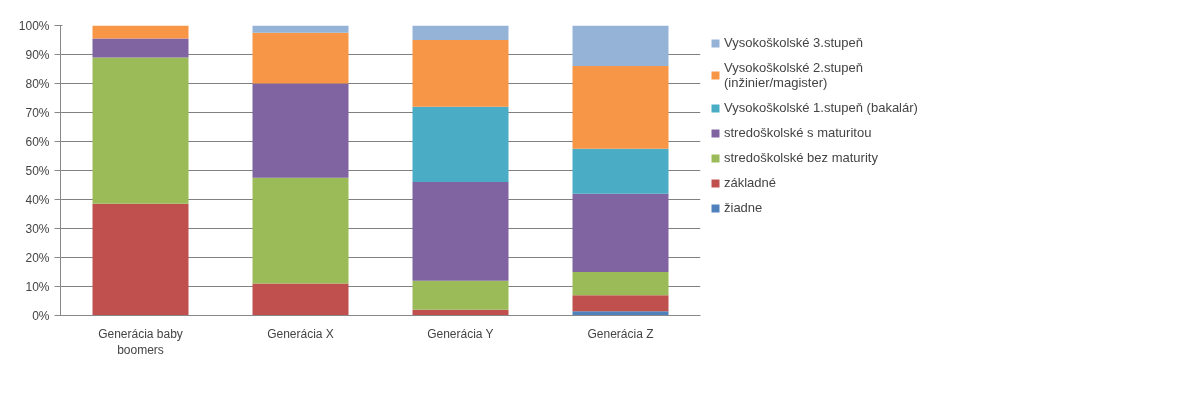  What do you see at coordinates (37, 257) in the screenshot?
I see `y-tick-label: 20%` at bounding box center [37, 257].